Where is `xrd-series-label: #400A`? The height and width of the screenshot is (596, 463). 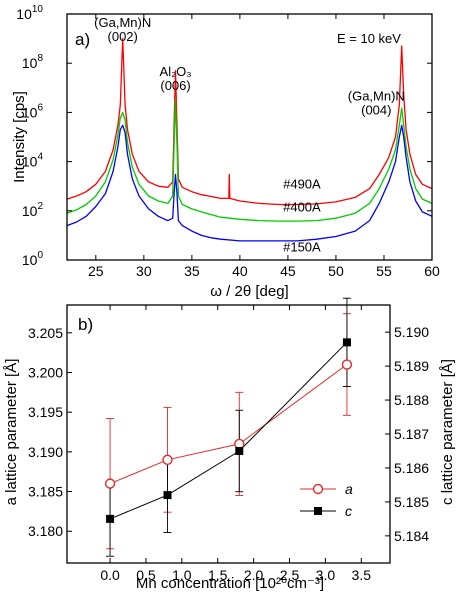 xrd-series-label: #400A is located at coordinates (302, 206).